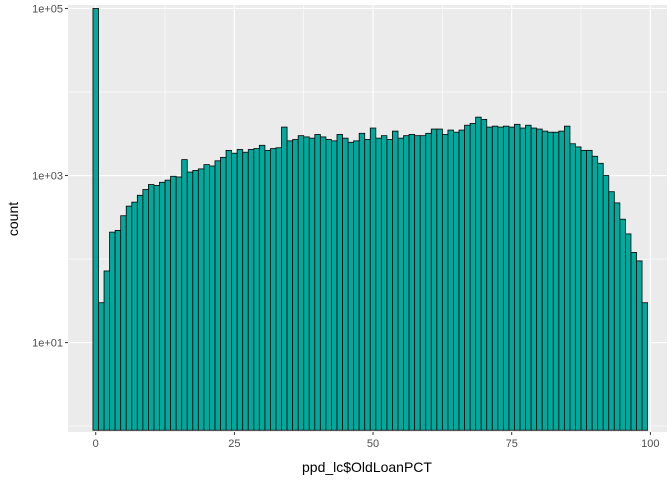 This screenshot has width=672, height=480. I want to click on y-tick-label: 1e+01, so click(47, 344).